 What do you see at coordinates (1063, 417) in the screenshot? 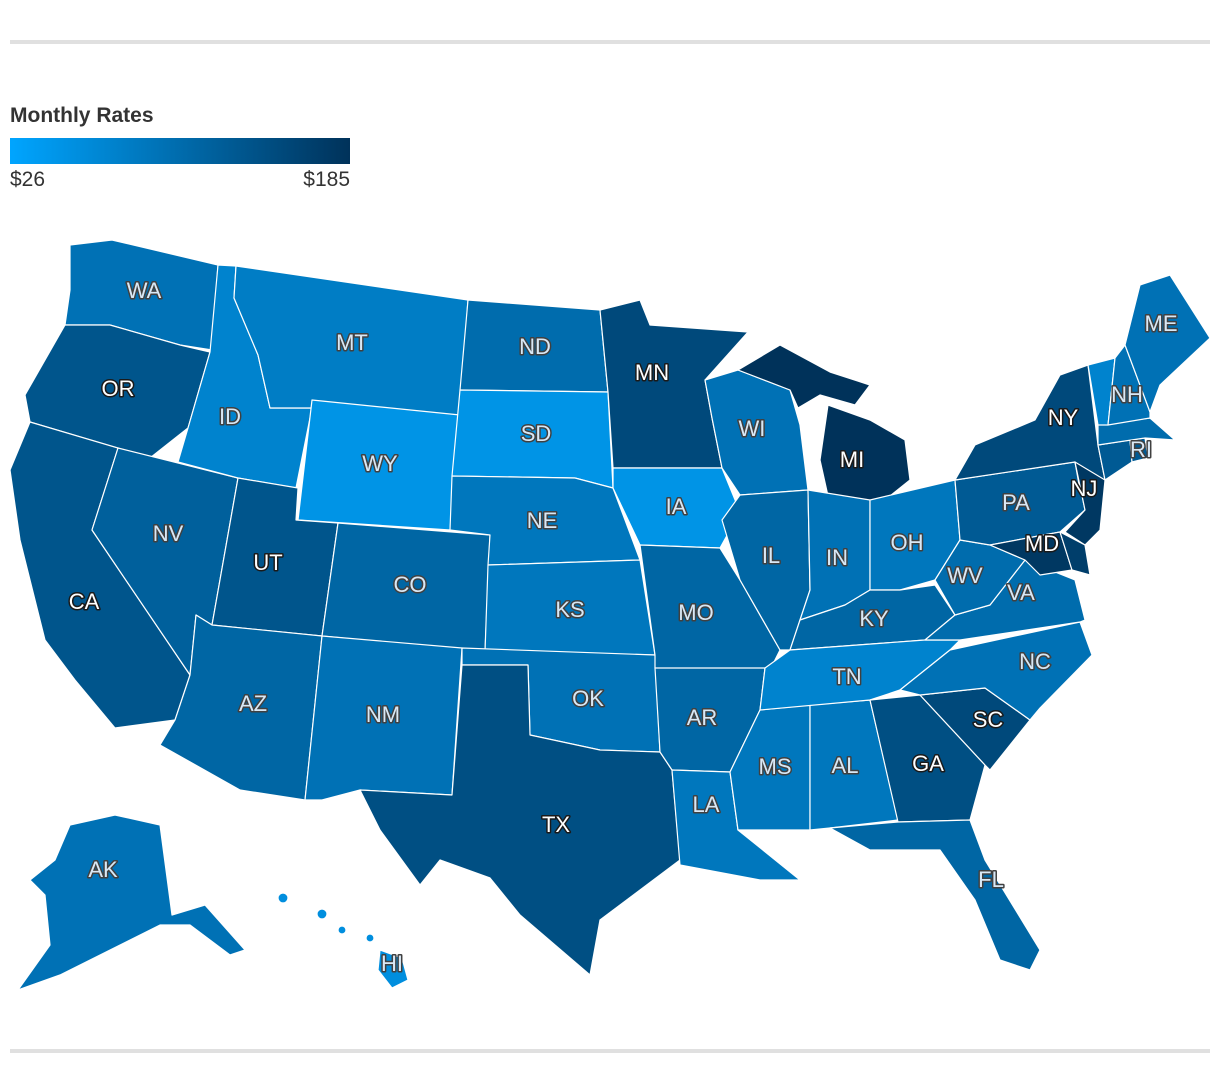
I see `state-label-ny: NY` at bounding box center [1063, 417].